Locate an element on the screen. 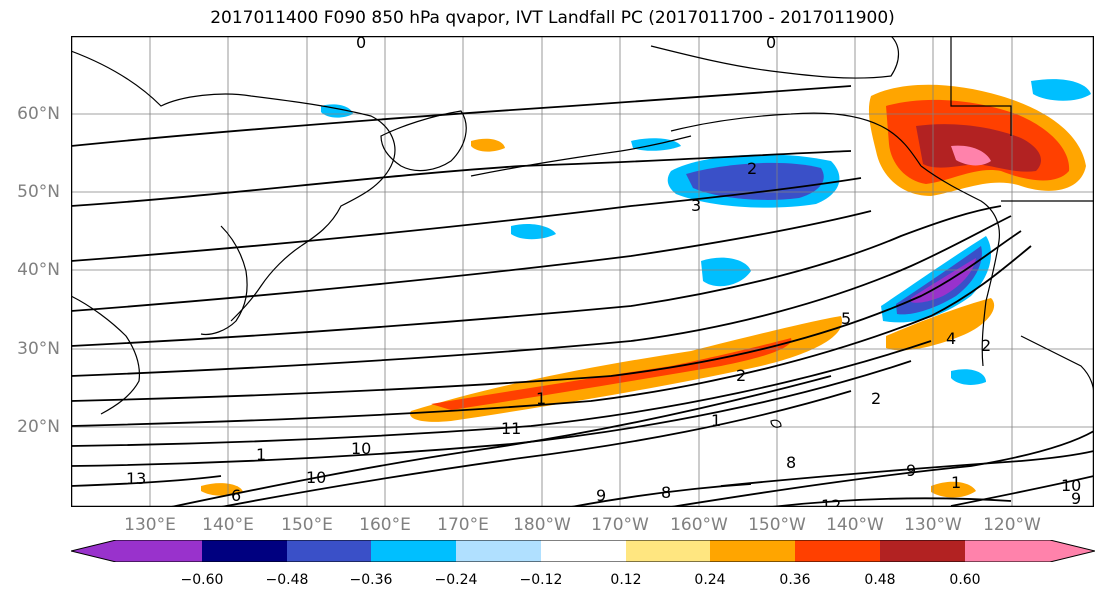 Image resolution: width=1105 pixels, height=601 pixels. contour-3a is located at coordinates (466, 219).